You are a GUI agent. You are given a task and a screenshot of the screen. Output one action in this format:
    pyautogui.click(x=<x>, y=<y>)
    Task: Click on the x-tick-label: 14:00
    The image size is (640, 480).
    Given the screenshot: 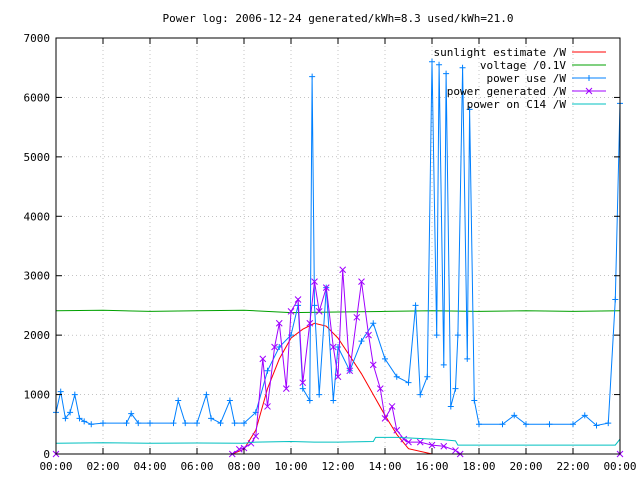 What is the action you would take?
    pyautogui.click(x=384, y=466)
    